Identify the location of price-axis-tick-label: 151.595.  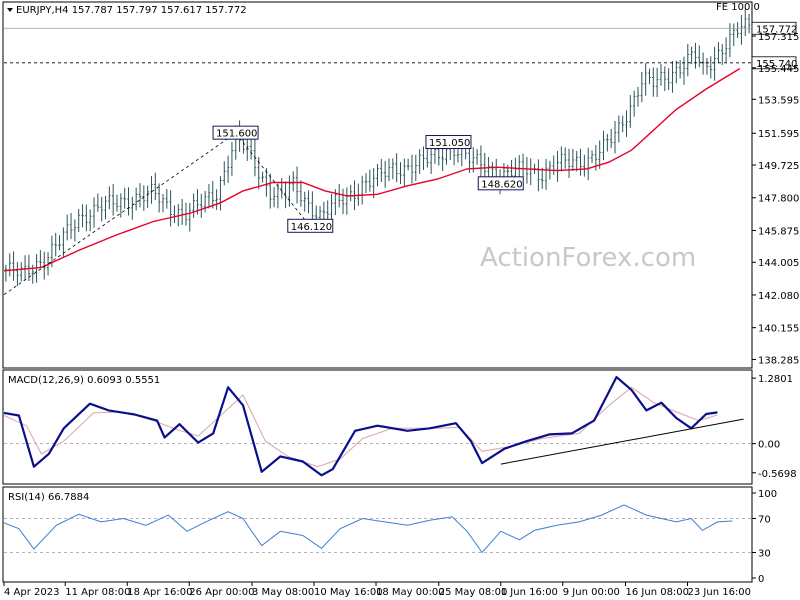
(778, 134).